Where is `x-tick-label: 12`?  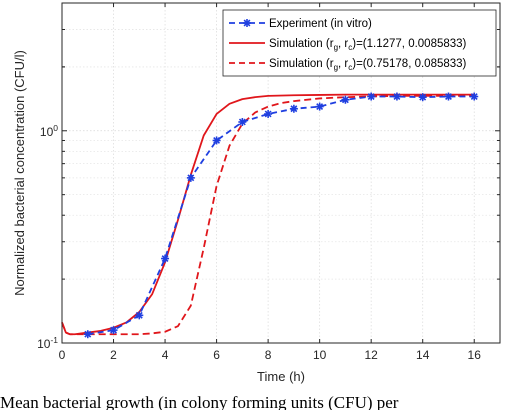 x-tick-label: 12 is located at coordinates (371, 355).